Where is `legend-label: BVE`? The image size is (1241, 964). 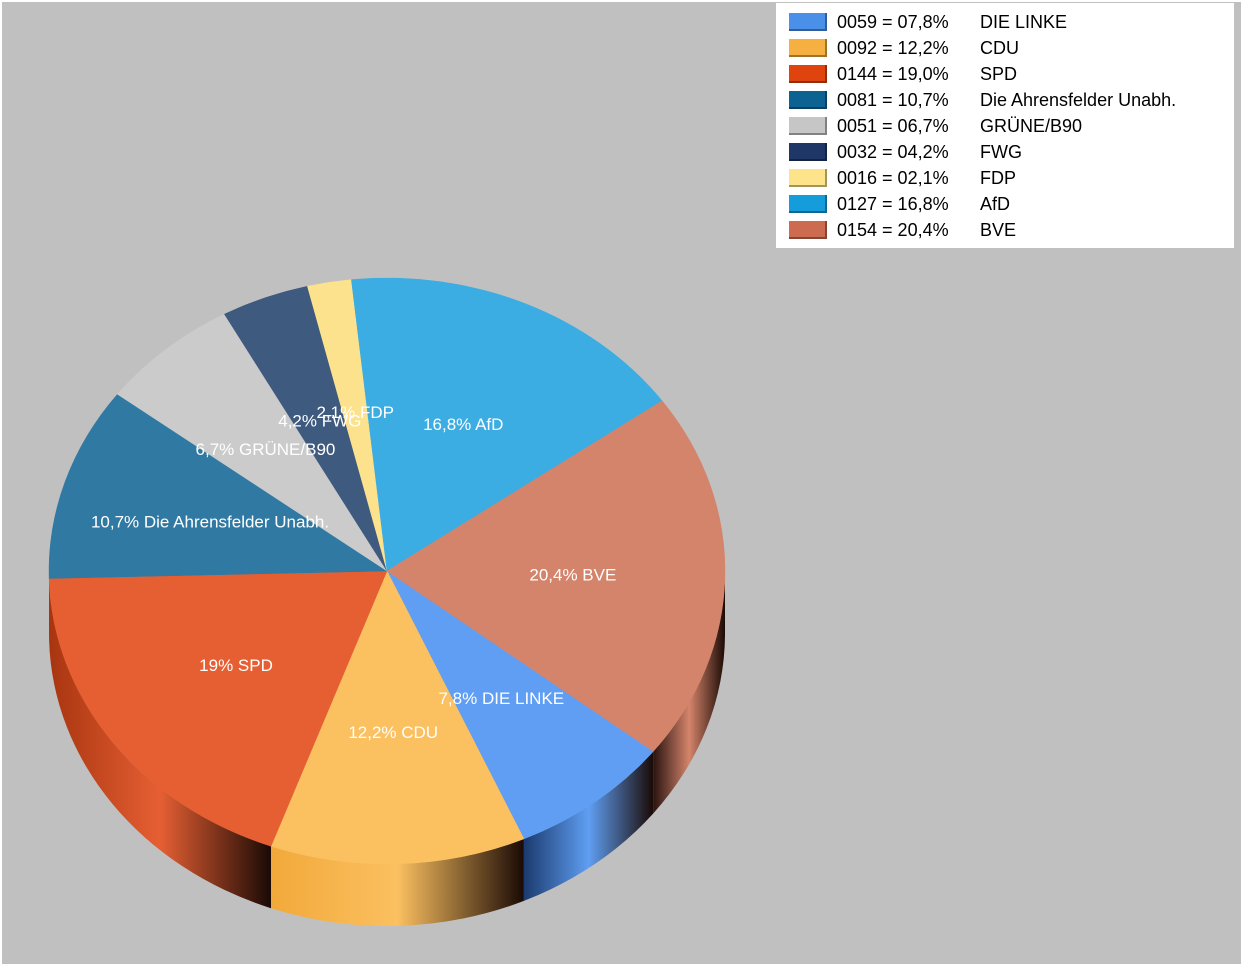 legend-label: BVE is located at coordinates (998, 229).